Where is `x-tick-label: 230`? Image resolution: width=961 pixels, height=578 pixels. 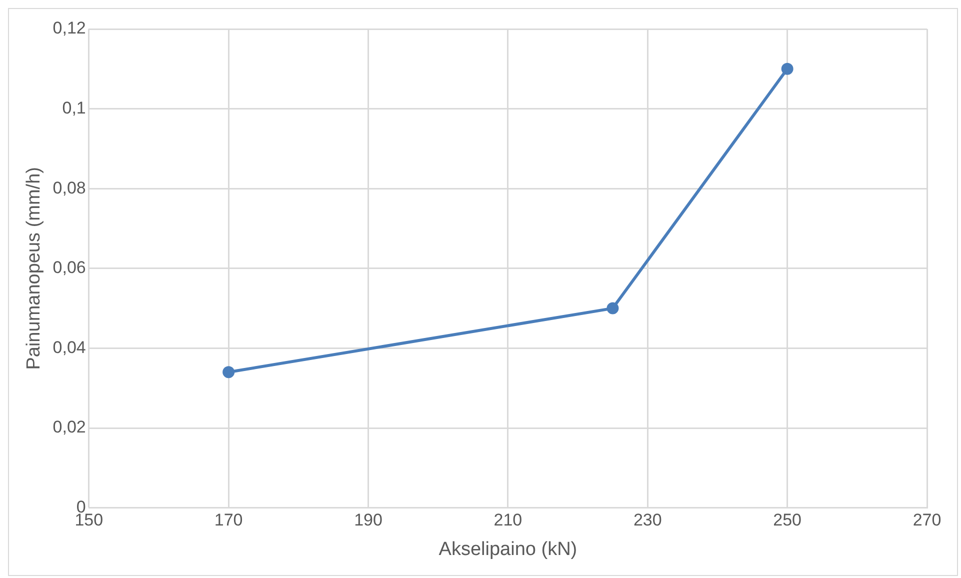 x-tick-label: 230 is located at coordinates (647, 520).